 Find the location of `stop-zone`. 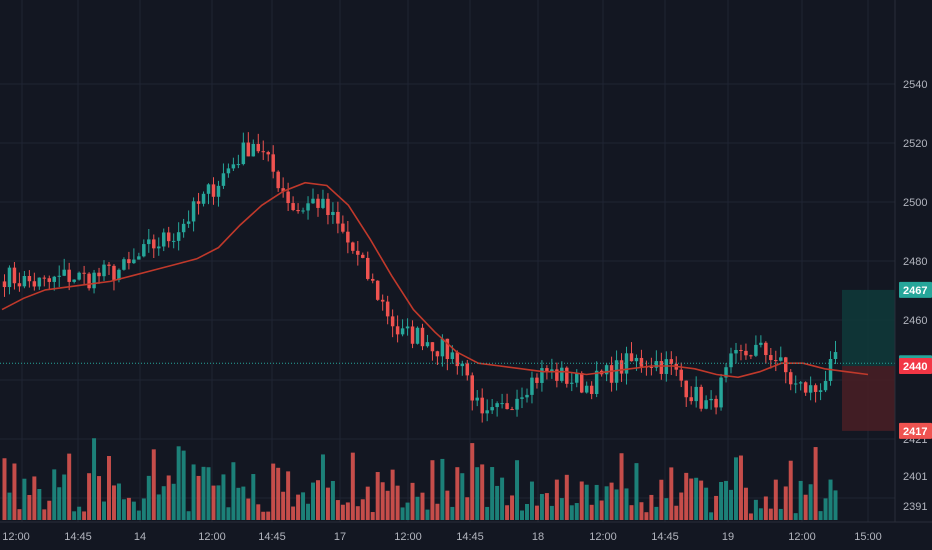

stop-zone is located at coordinates (868, 398).